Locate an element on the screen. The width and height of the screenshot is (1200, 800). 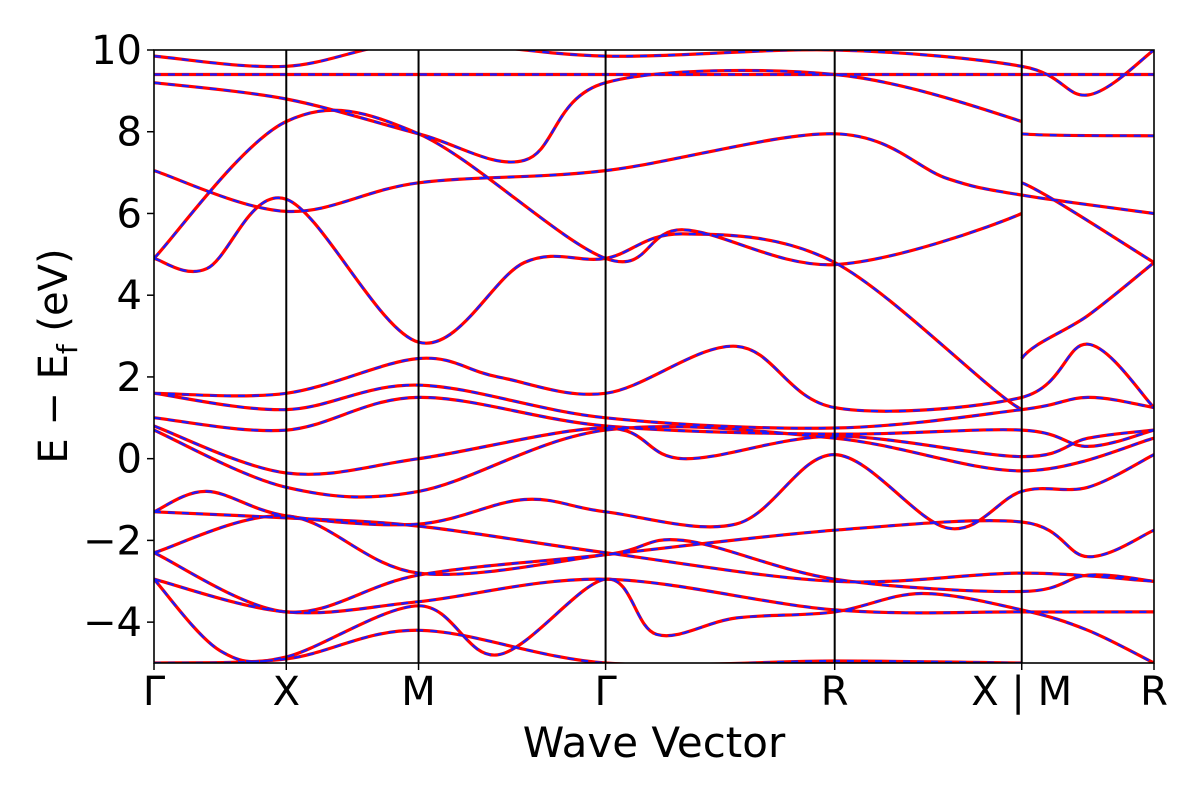
x-axis-ticks: Γ X M Γ R X | M R is located at coordinates (655, 689).